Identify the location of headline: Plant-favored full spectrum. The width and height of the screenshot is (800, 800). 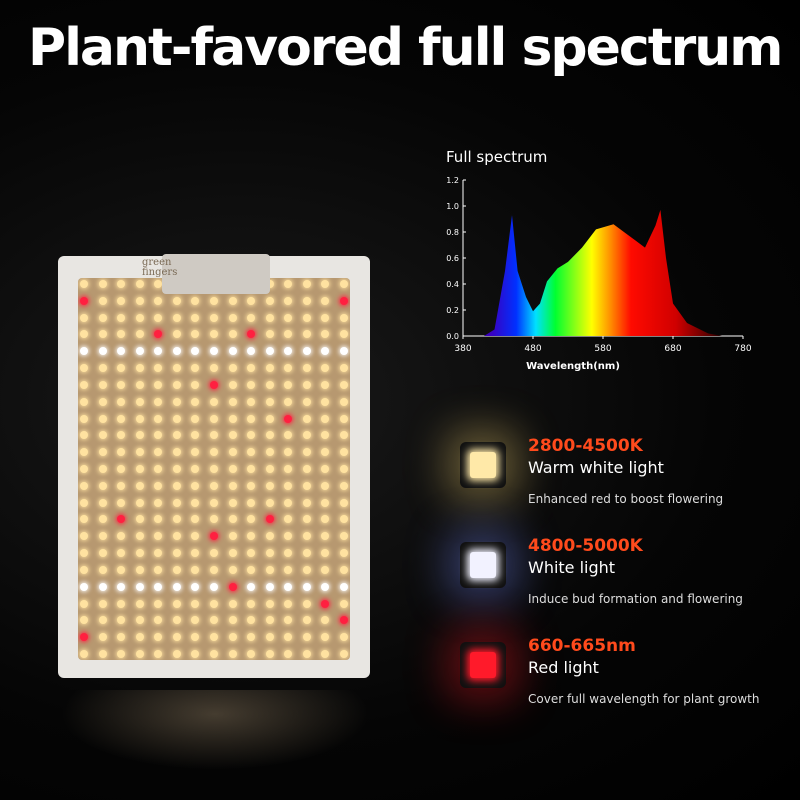
(405, 48).